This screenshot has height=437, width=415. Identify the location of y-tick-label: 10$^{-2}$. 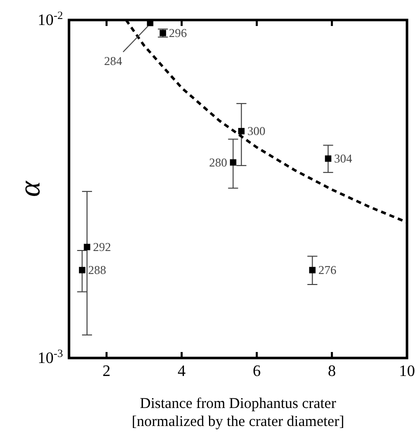
(50, 19).